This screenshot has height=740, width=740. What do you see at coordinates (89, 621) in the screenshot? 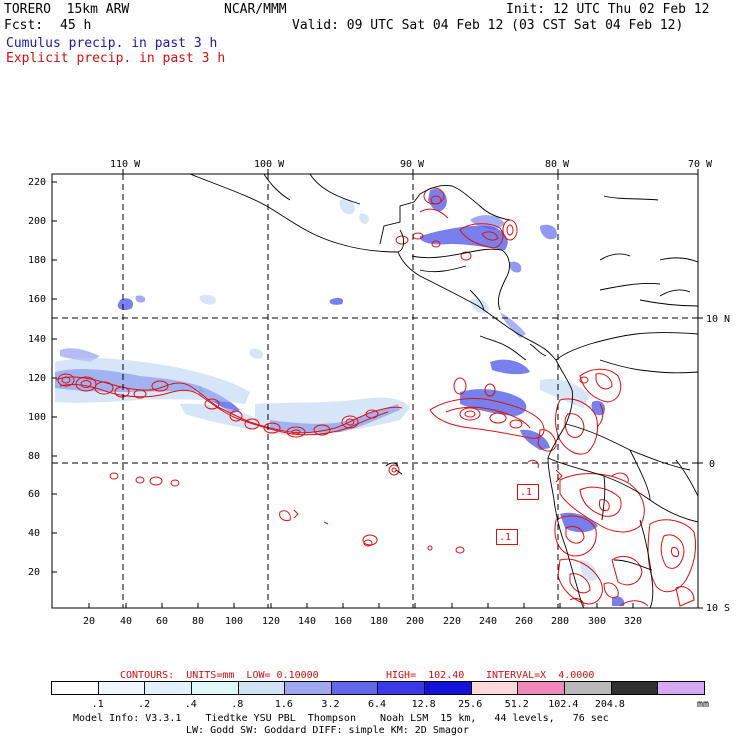
I see `x-tick-label: 20` at bounding box center [89, 621].